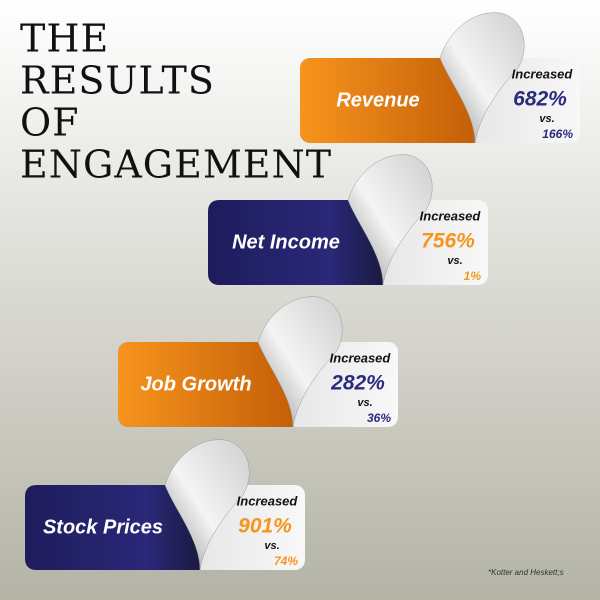 This screenshot has height=600, width=600. What do you see at coordinates (377, 100) in the screenshot?
I see `card-label: Revenue` at bounding box center [377, 100].